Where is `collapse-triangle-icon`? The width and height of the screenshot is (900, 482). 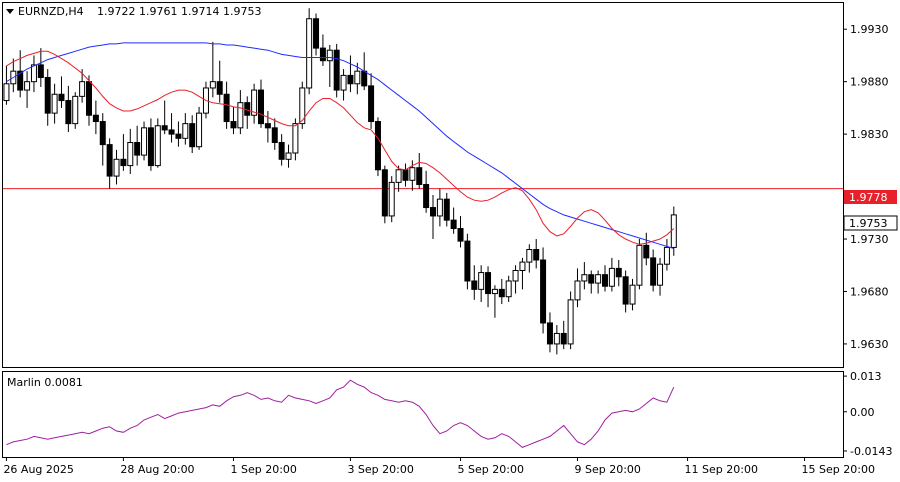 collapse-triangle-icon is located at coordinates (10, 11).